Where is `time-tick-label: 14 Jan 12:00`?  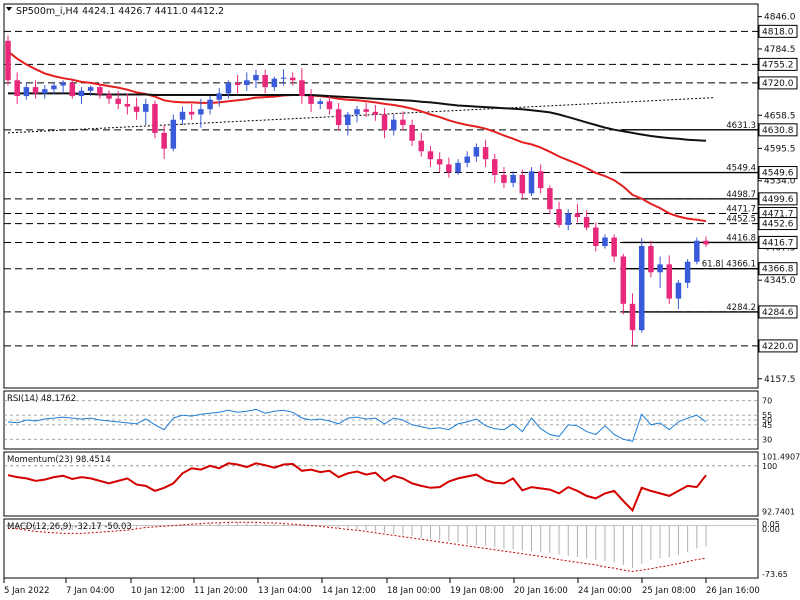 time-tick-label: 14 Jan 12:00 is located at coordinates (349, 591).